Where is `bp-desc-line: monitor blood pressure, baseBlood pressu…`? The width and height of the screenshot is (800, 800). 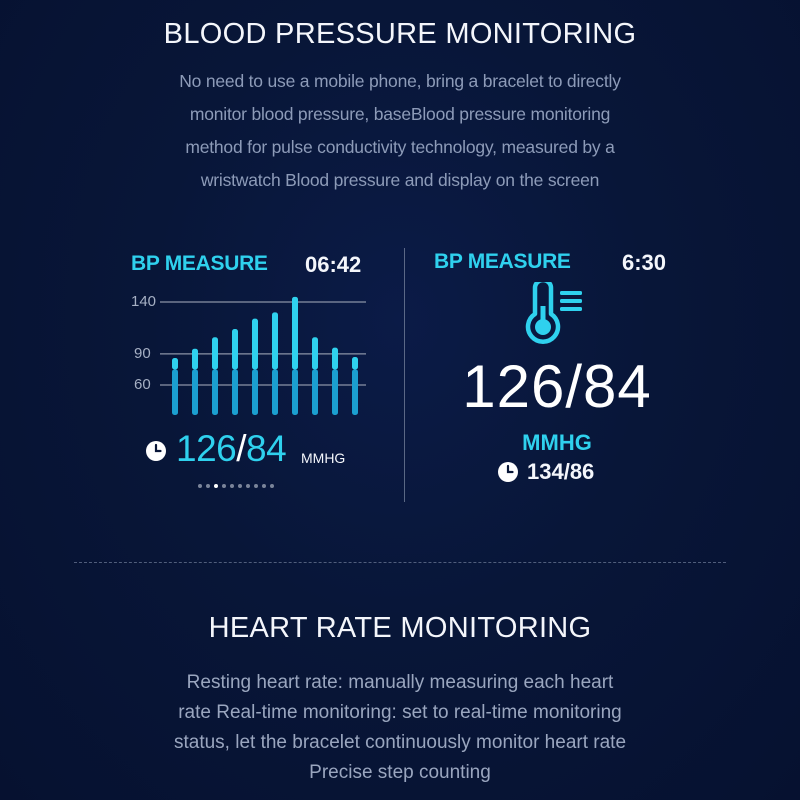
bp-desc-line: monitor blood pressure, baseBlood pressu… is located at coordinates (400, 114).